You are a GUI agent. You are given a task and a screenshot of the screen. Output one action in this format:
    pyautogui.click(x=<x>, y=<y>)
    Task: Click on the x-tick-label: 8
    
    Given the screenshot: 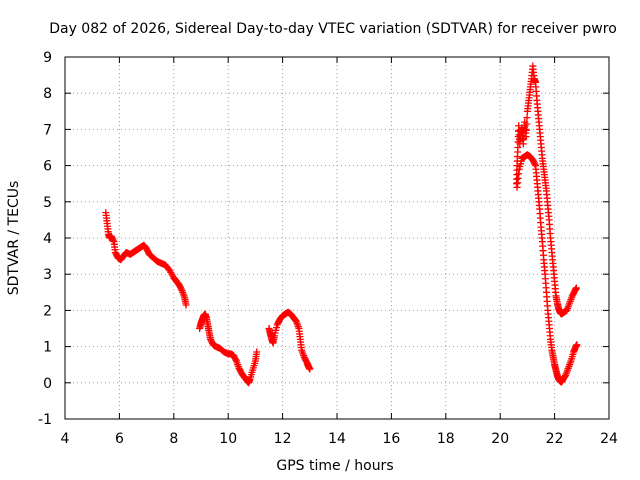 What is the action you would take?
    pyautogui.click(x=173, y=439)
    